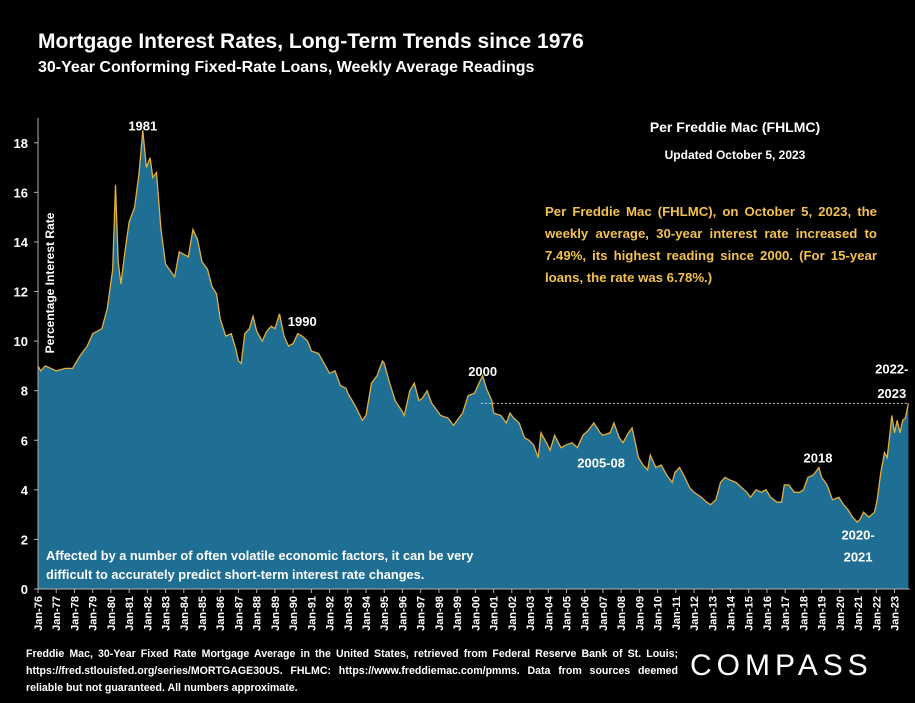 The height and width of the screenshot is (703, 915). Describe the element at coordinates (25, 490) in the screenshot. I see `y-tick-label: 4` at that location.